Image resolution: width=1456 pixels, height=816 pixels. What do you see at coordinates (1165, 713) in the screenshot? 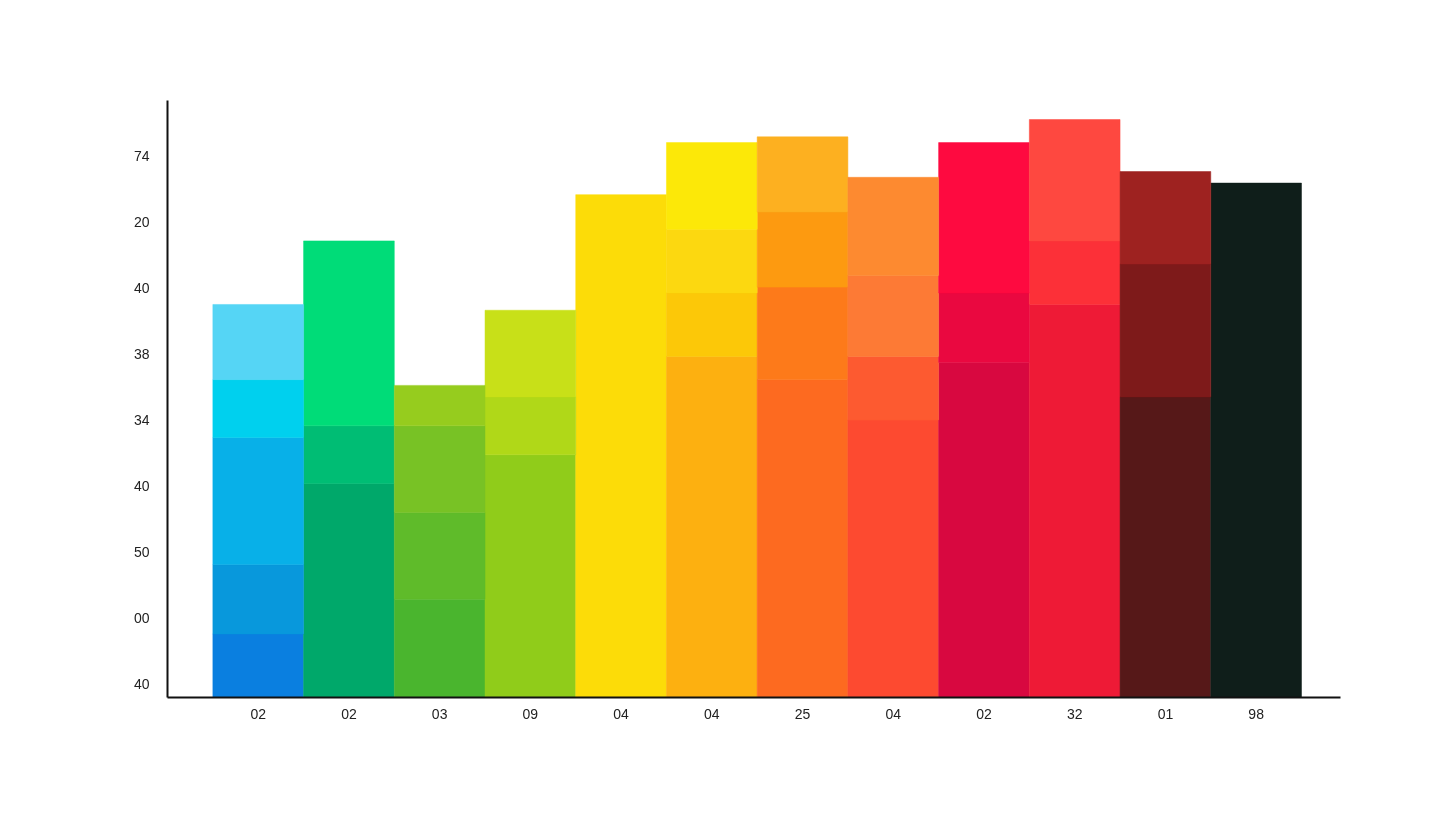
I see `x-tick-label: 01` at bounding box center [1165, 713].